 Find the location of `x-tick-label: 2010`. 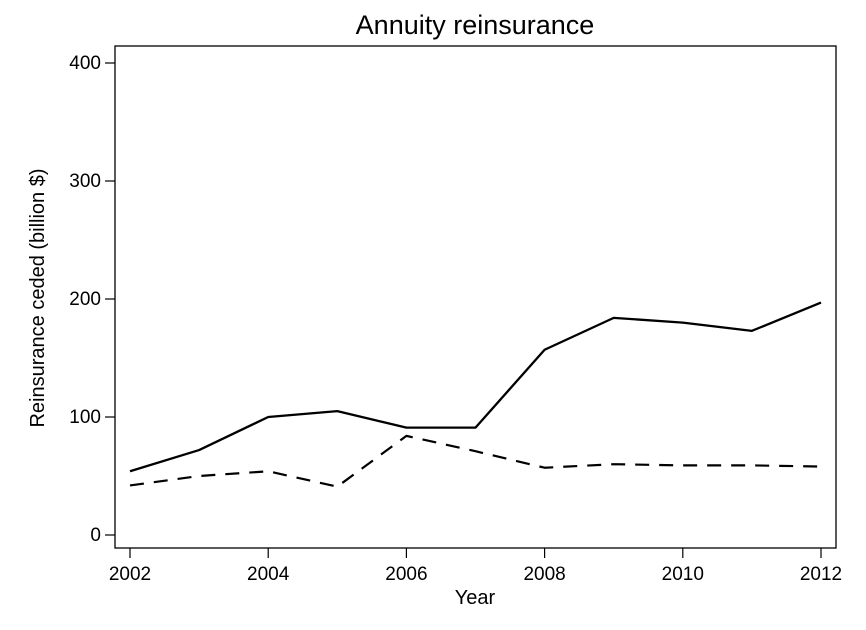

x-tick-label: 2010 is located at coordinates (683, 574).